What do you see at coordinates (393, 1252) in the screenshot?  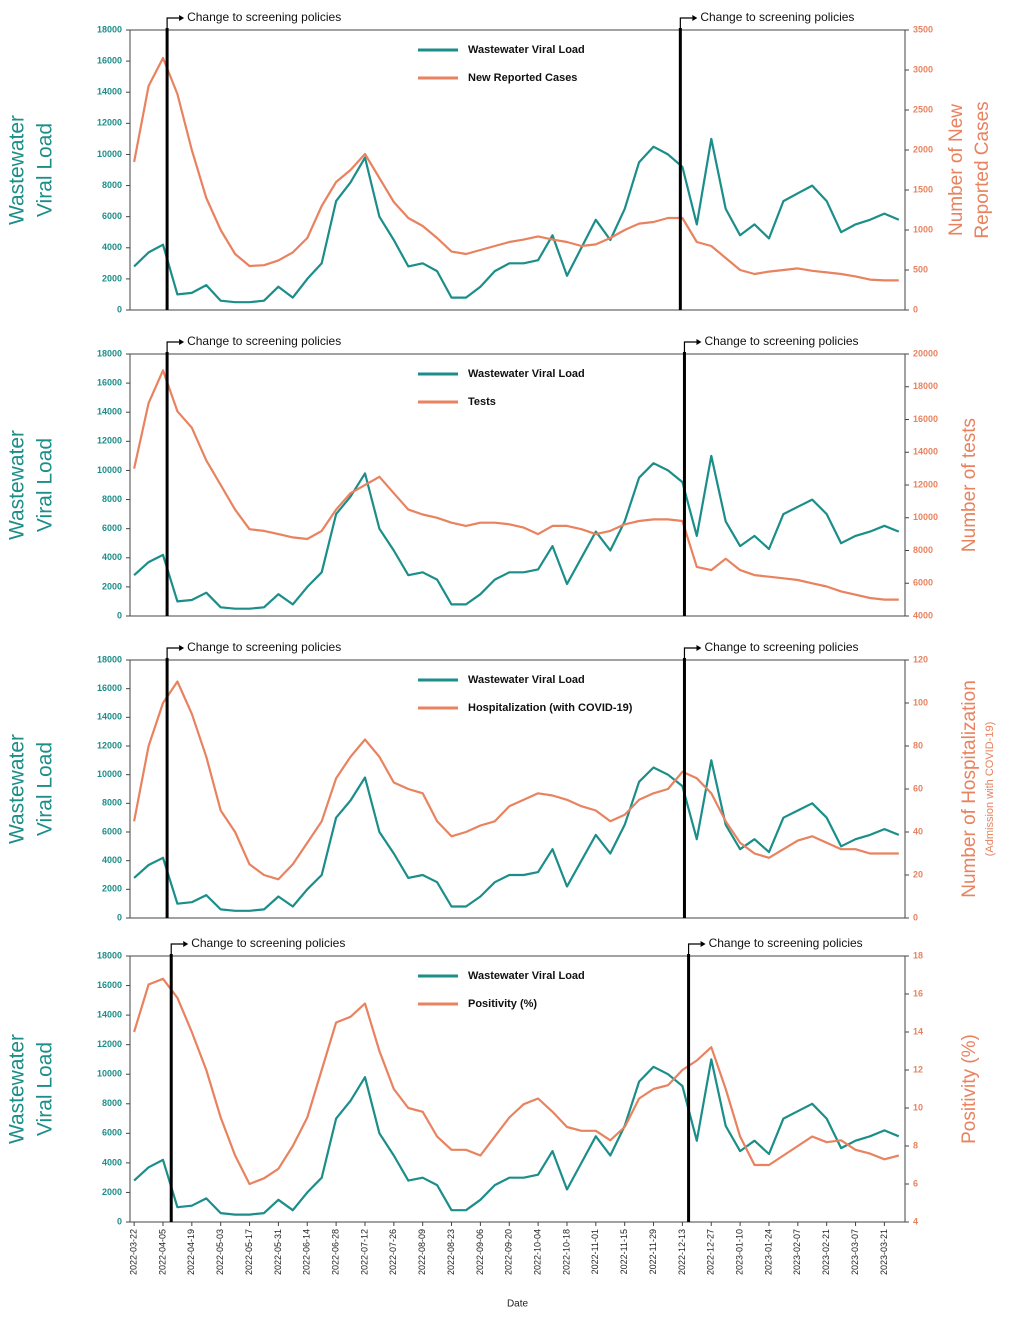 I see `x-tick-label: 2022-07-26` at bounding box center [393, 1252].